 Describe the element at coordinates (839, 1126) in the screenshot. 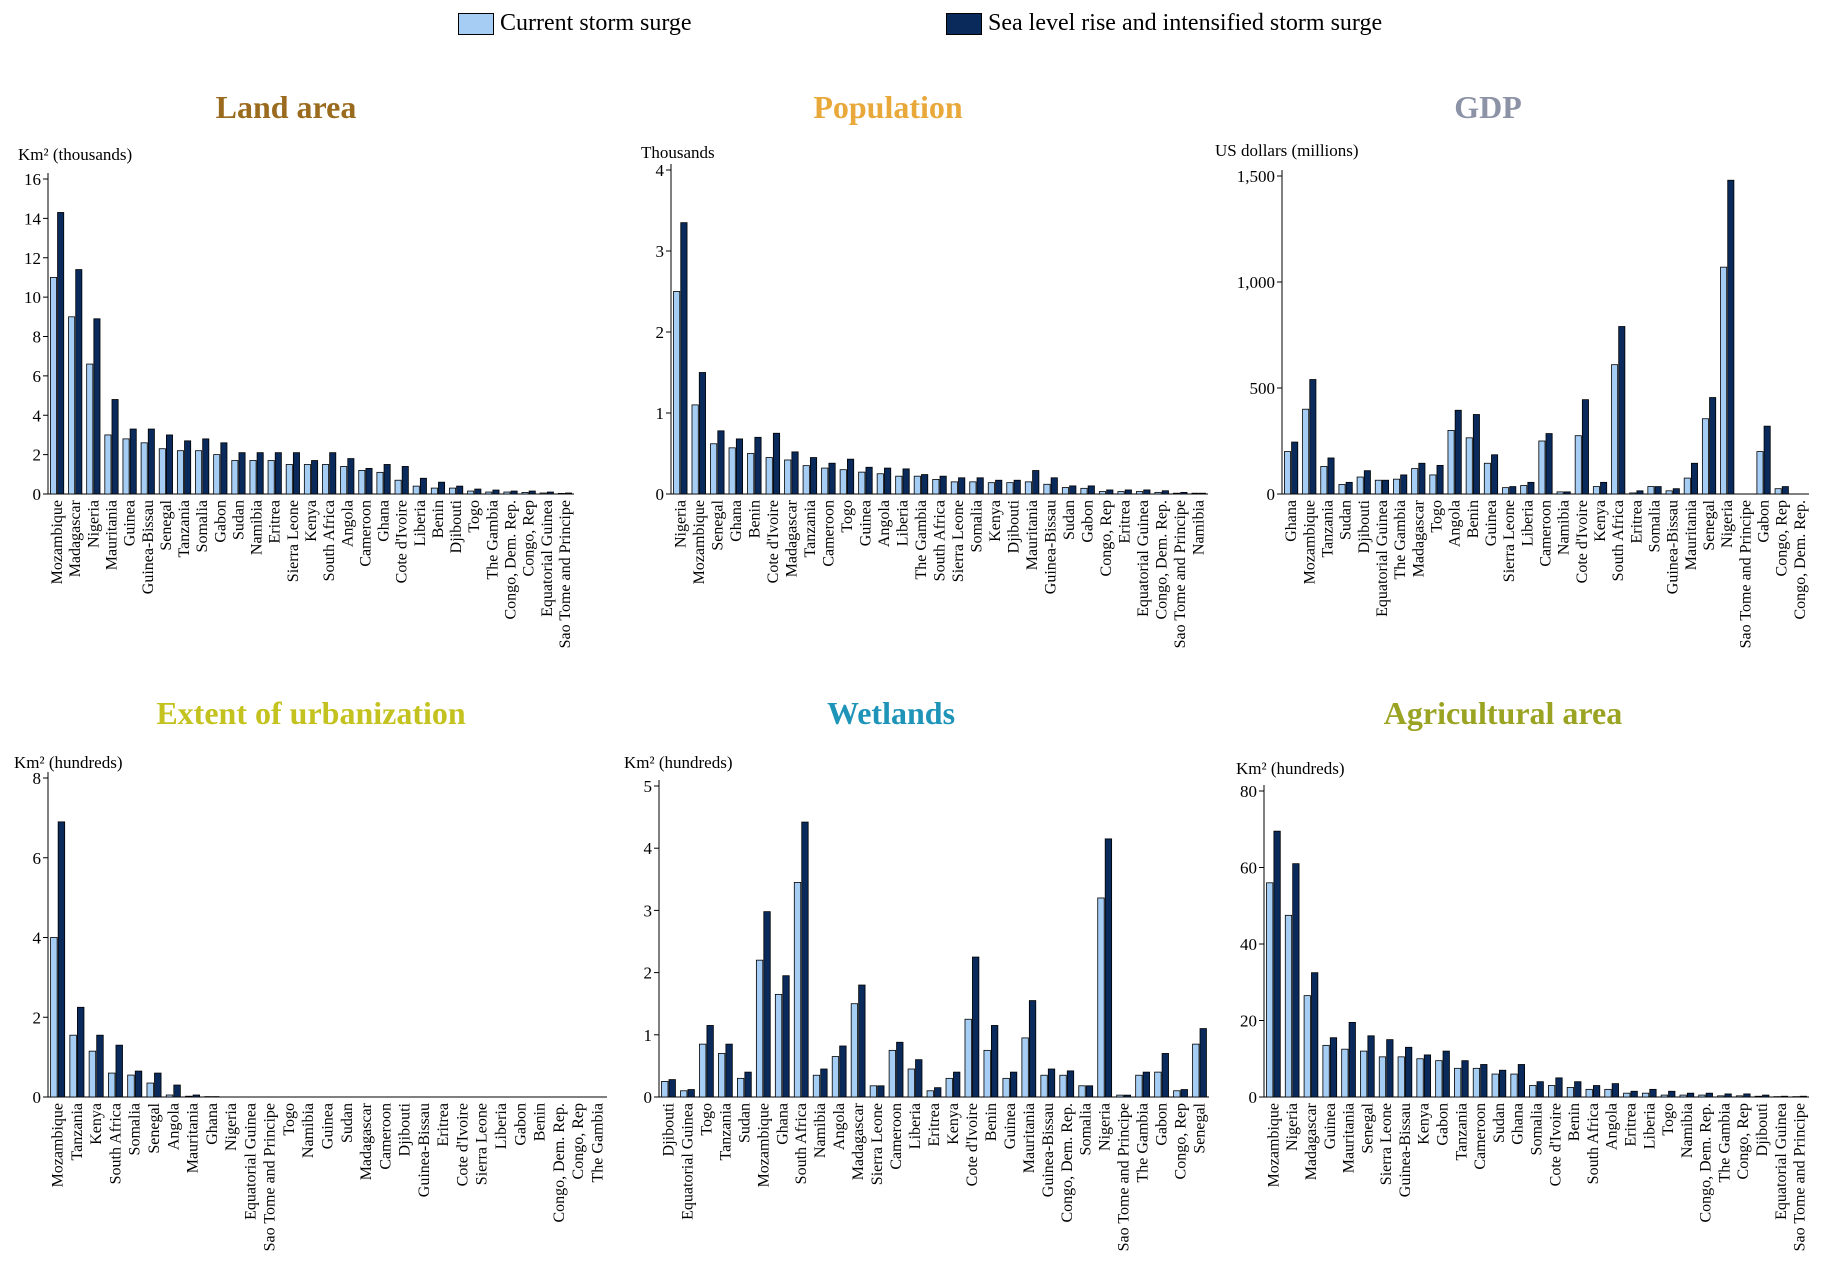

I see `x-tick-label: Angola` at that location.